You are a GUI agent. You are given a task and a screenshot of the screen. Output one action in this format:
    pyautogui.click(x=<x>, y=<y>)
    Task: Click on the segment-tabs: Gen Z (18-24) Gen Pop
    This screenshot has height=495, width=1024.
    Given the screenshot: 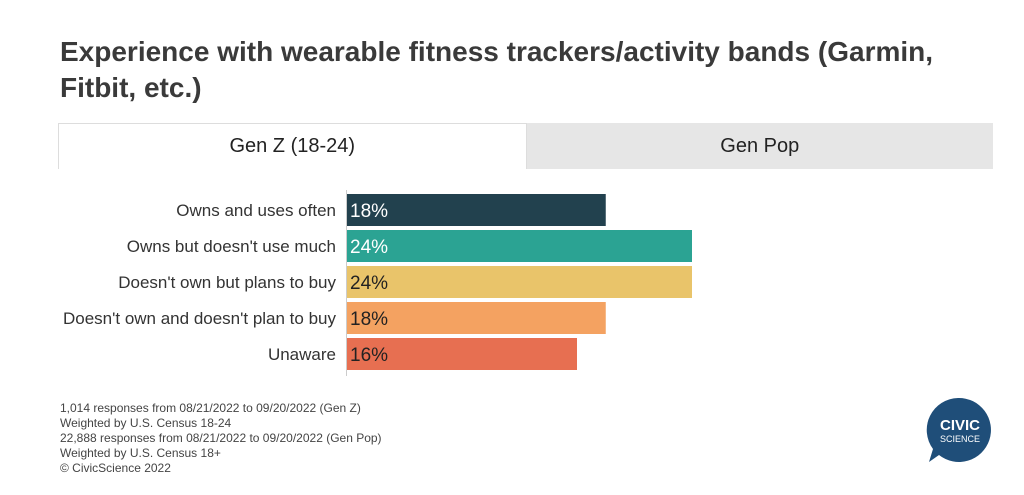 What is the action you would take?
    pyautogui.click(x=525, y=146)
    